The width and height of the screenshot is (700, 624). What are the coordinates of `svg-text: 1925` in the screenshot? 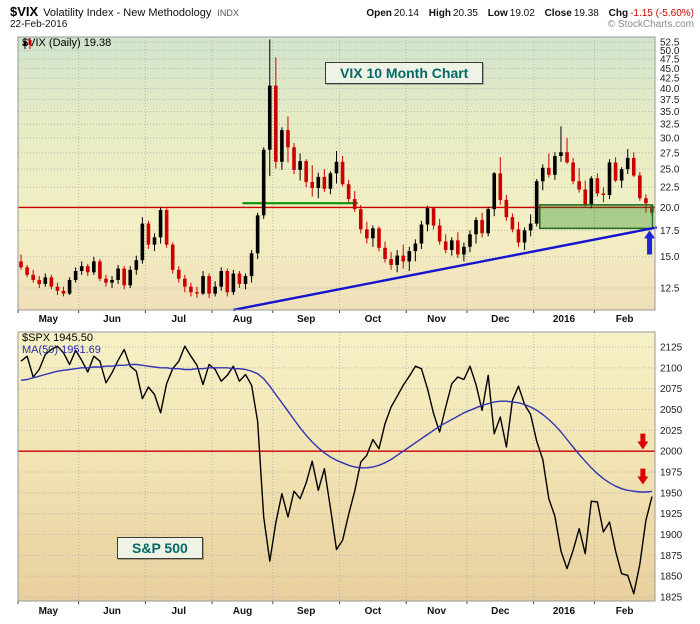 It's located at (671, 514).